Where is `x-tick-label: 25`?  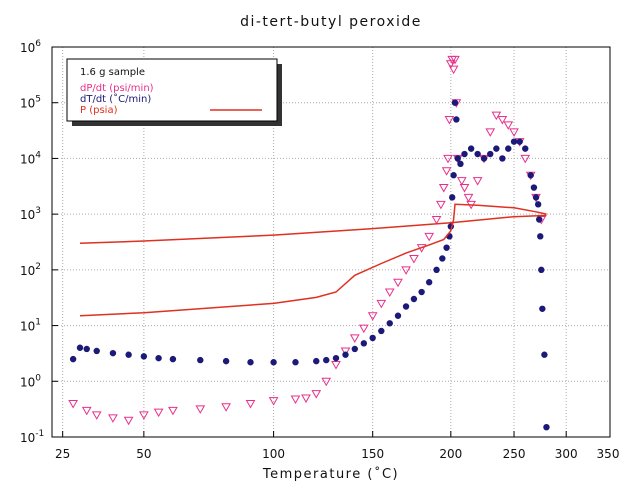
x-tick-label: 25 is located at coordinates (62, 454).